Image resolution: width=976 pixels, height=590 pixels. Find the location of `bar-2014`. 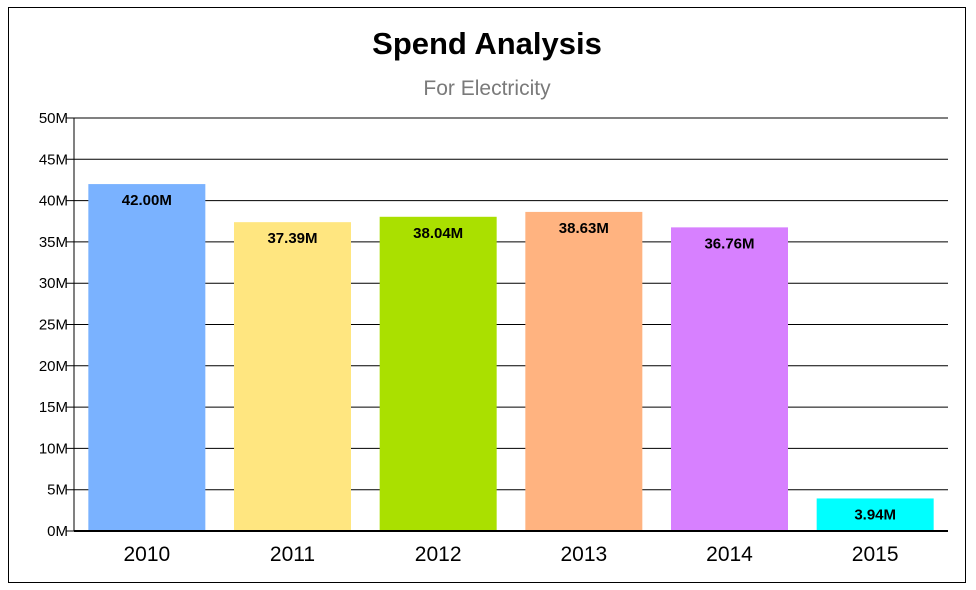

bar-2014 is located at coordinates (729, 379).